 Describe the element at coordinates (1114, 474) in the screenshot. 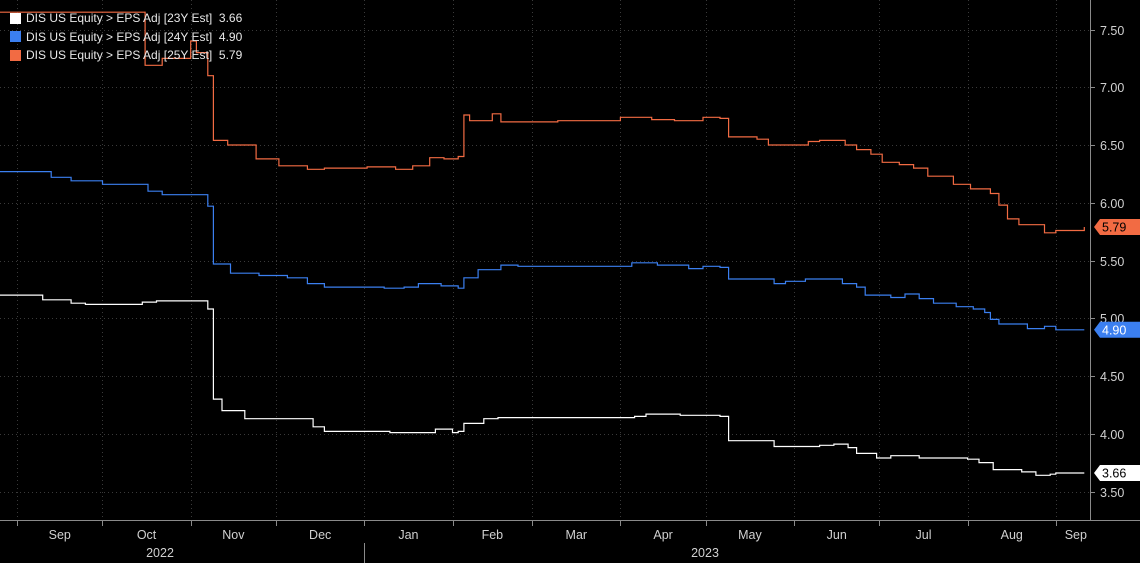

I see `last-value-tag-text-0: 3.66` at that location.